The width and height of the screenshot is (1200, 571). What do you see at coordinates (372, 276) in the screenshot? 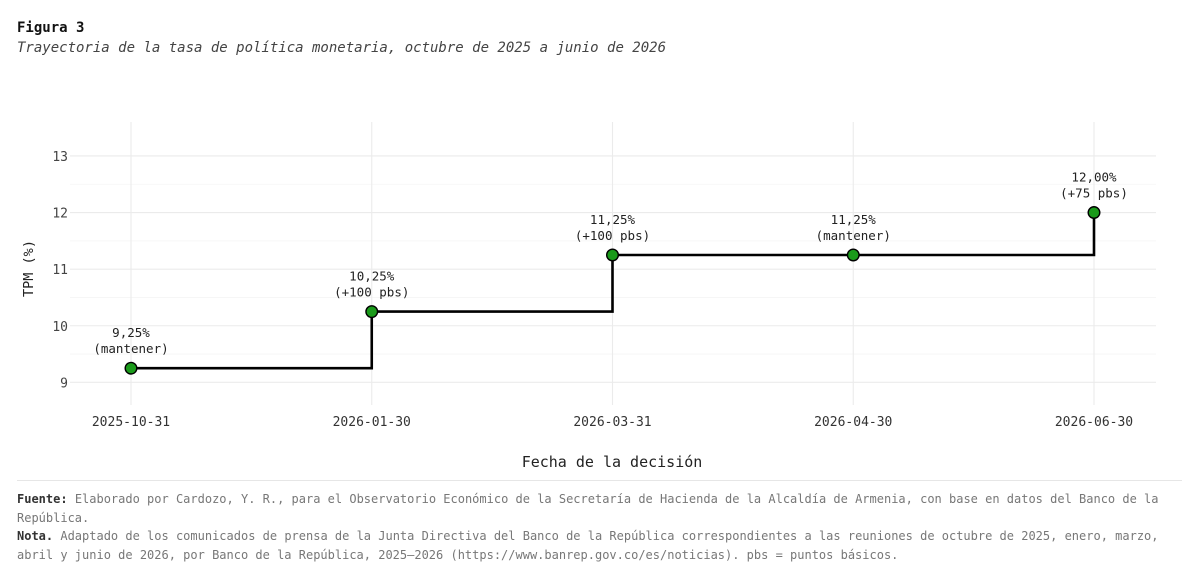
I see `data-label-value: 10,25%` at bounding box center [372, 276].